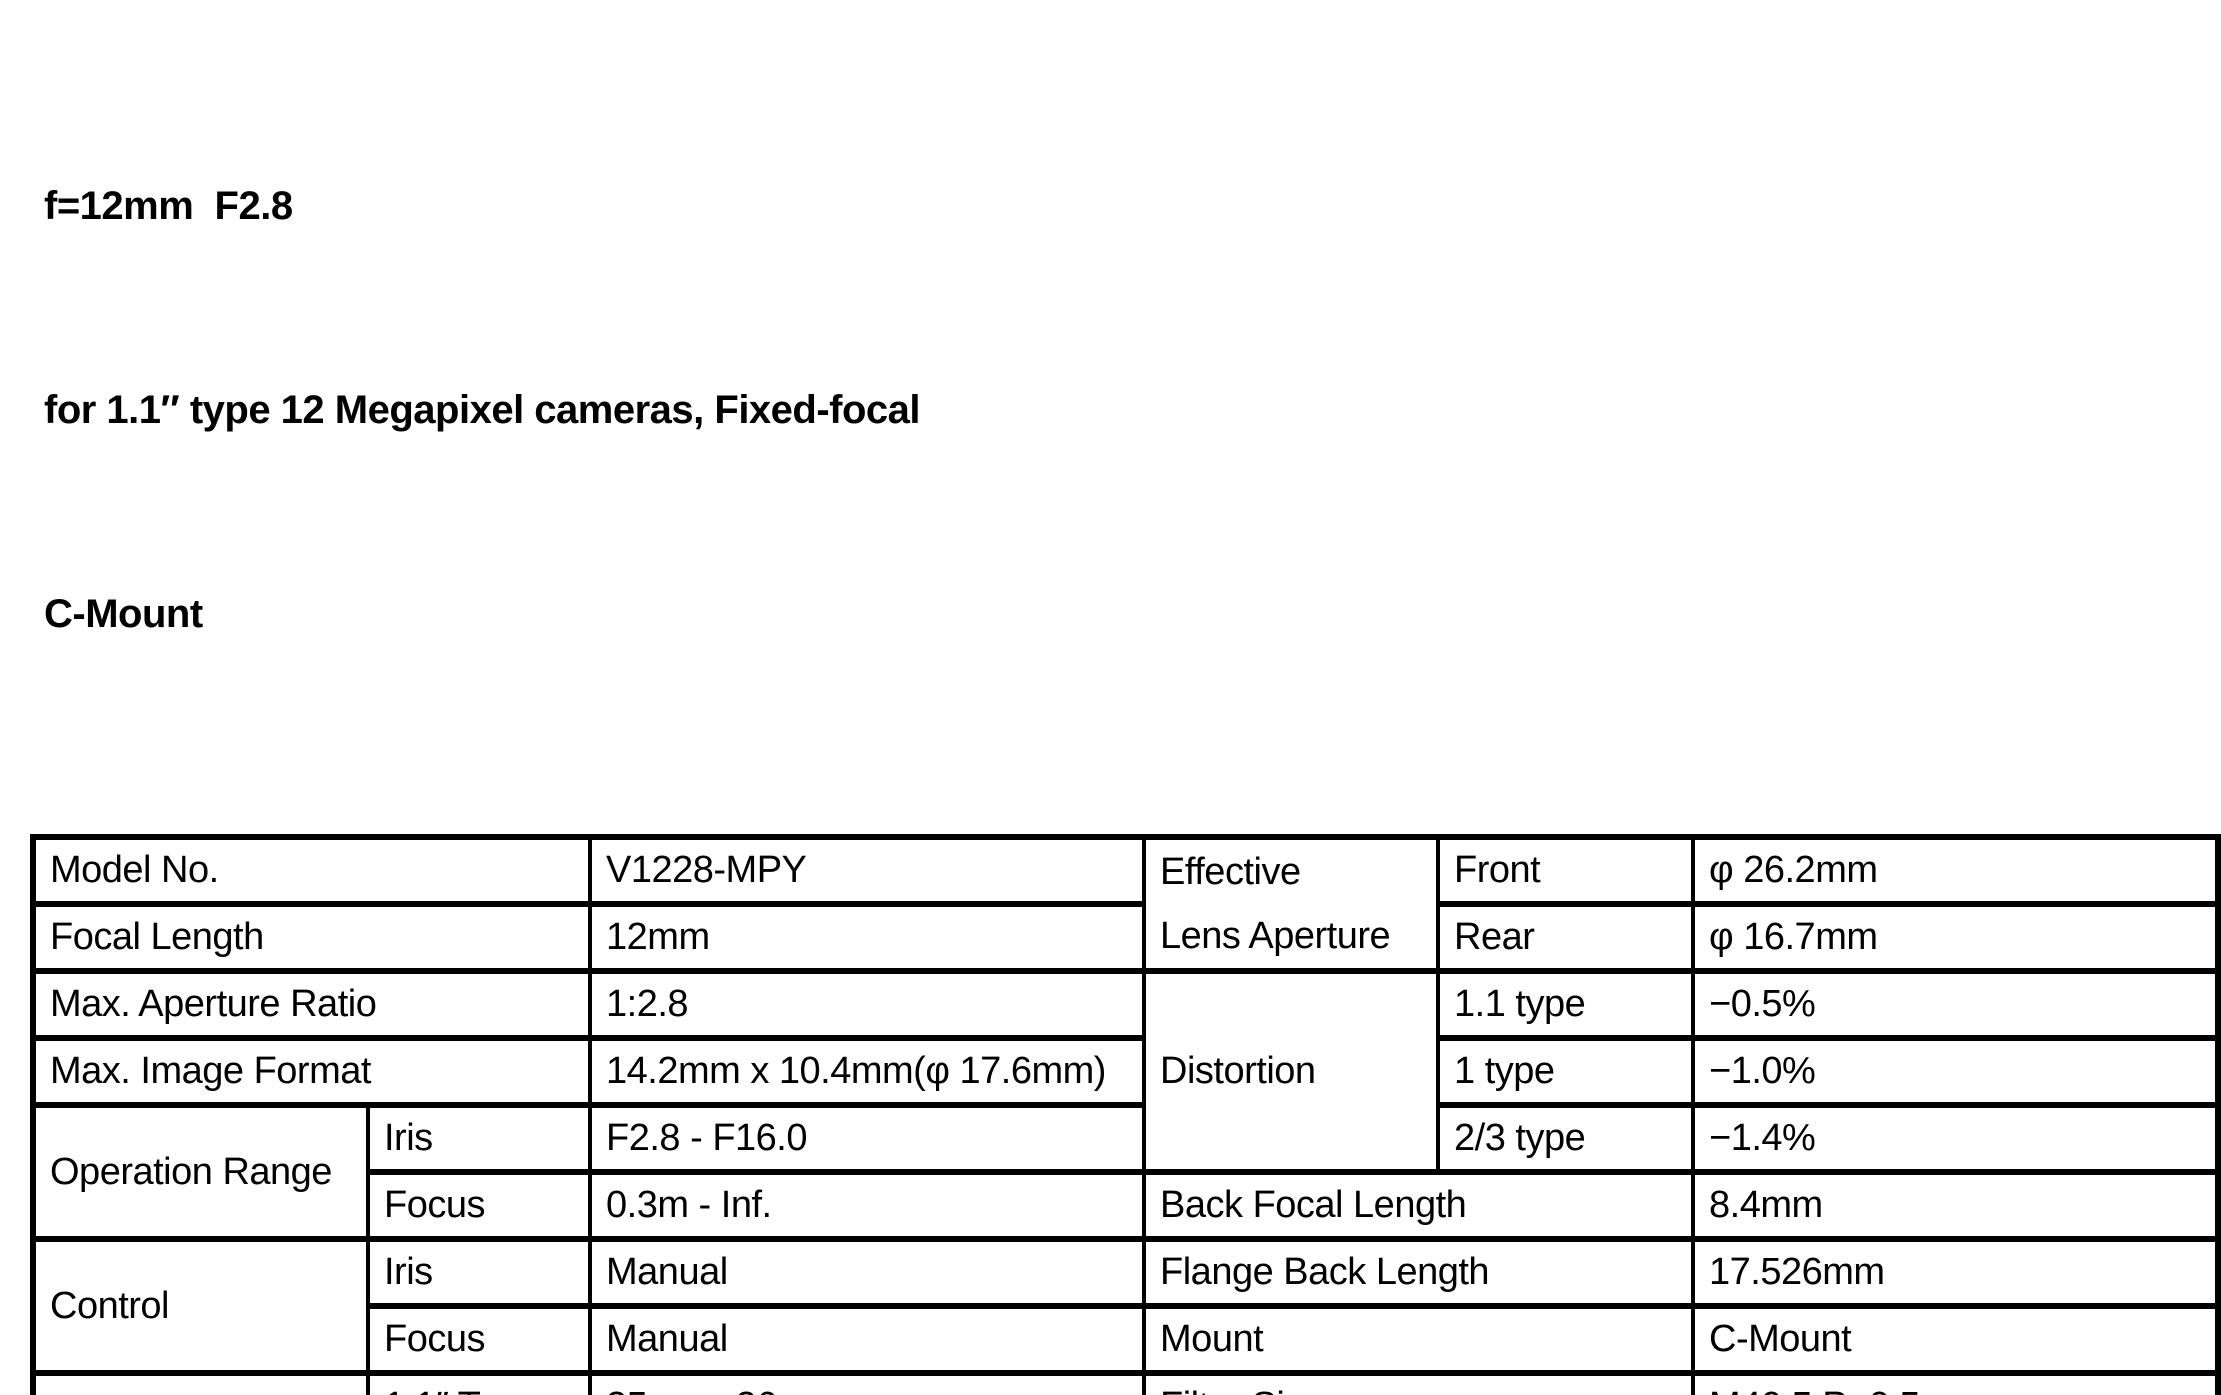 The height and width of the screenshot is (1395, 2221). I want to click on control-iris-label: Iris, so click(479, 1272).